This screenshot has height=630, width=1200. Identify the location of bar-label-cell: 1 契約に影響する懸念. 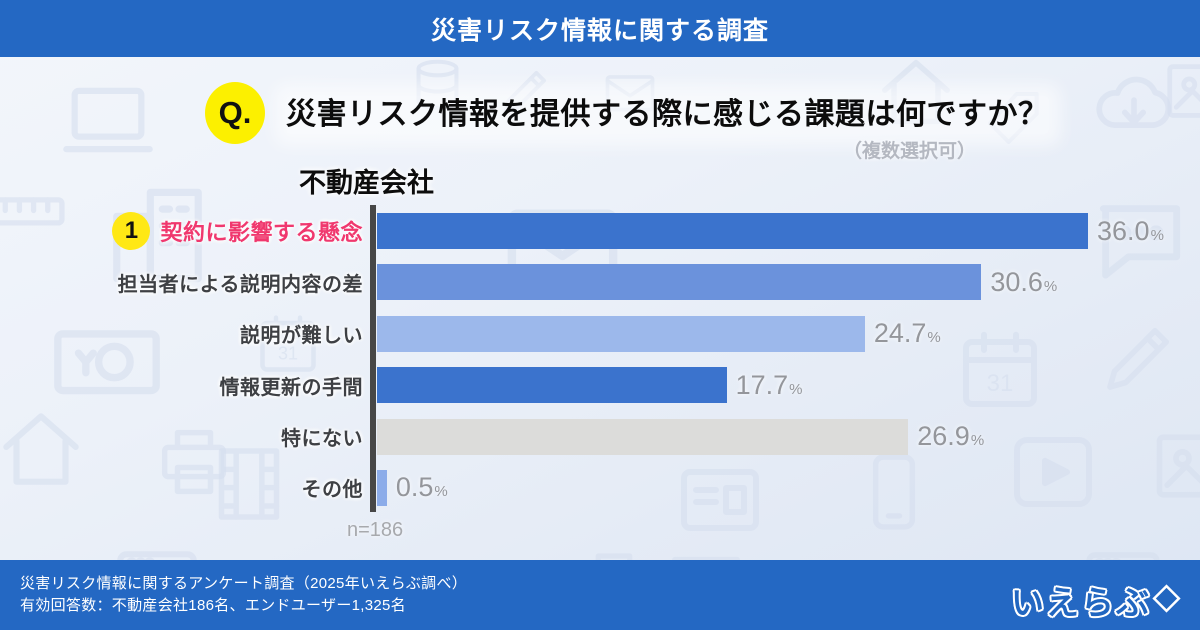
(185, 231).